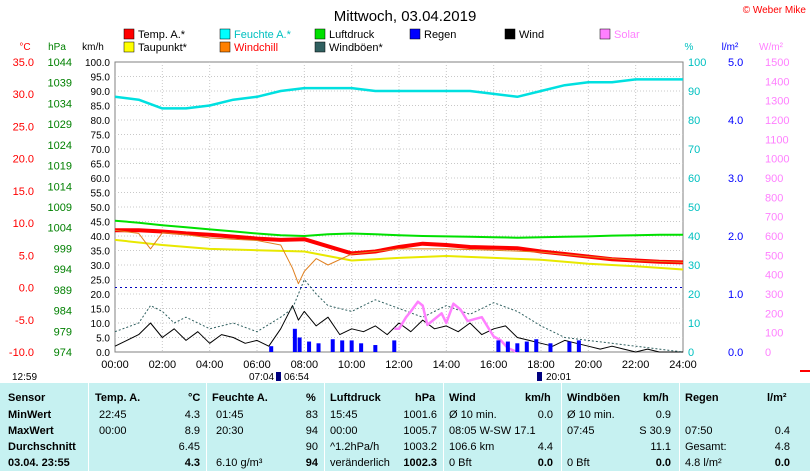 Image resolution: width=810 pixels, height=471 pixels. I want to click on x-tick-label: 18:00, so click(541, 365).